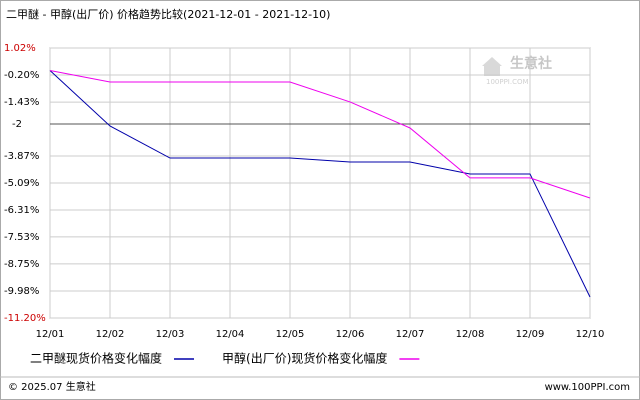 Image resolution: width=640 pixels, height=400 pixels. I want to click on legend-label: 二甲醚现货价格变化幅度, so click(96, 358).